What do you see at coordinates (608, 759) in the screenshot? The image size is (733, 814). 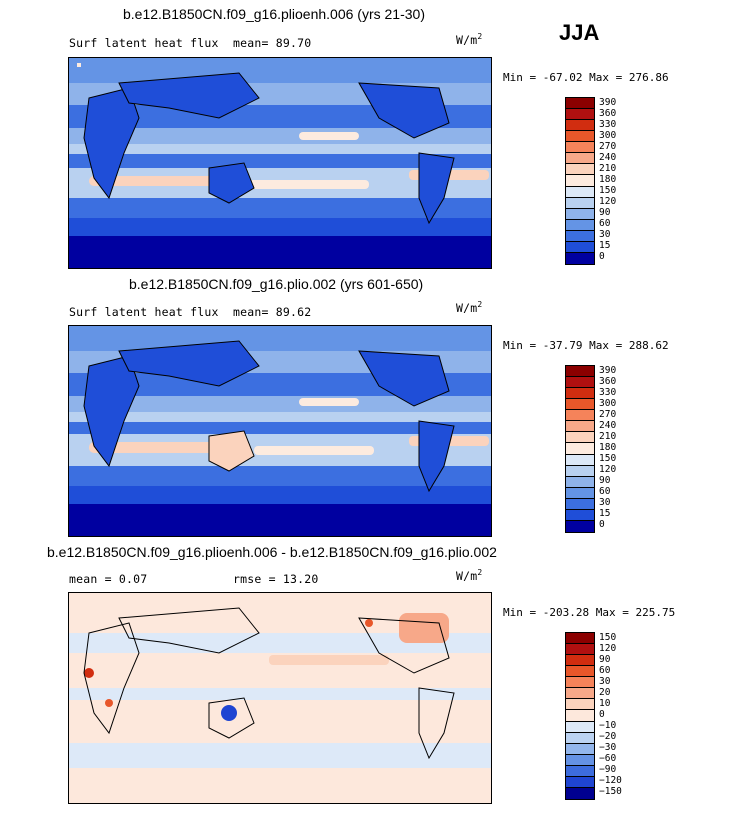 I see `colorbar-label: −60` at bounding box center [608, 759].